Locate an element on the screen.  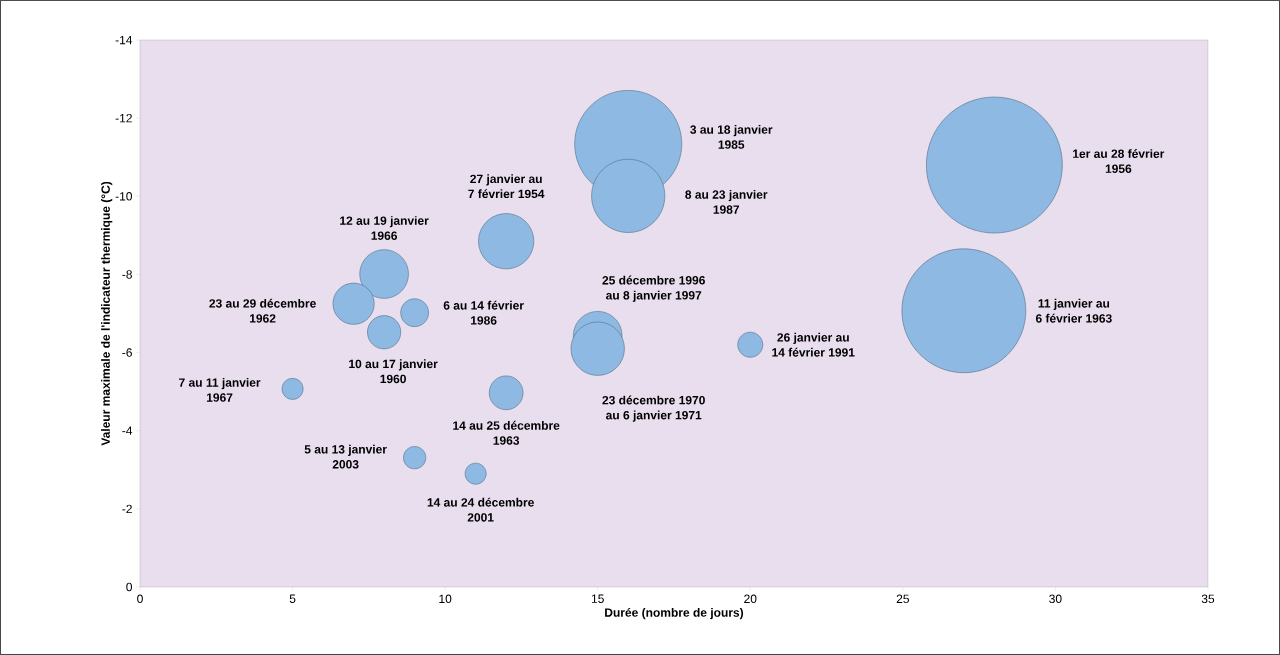
x-tick-label: 30 is located at coordinates (1055, 599).